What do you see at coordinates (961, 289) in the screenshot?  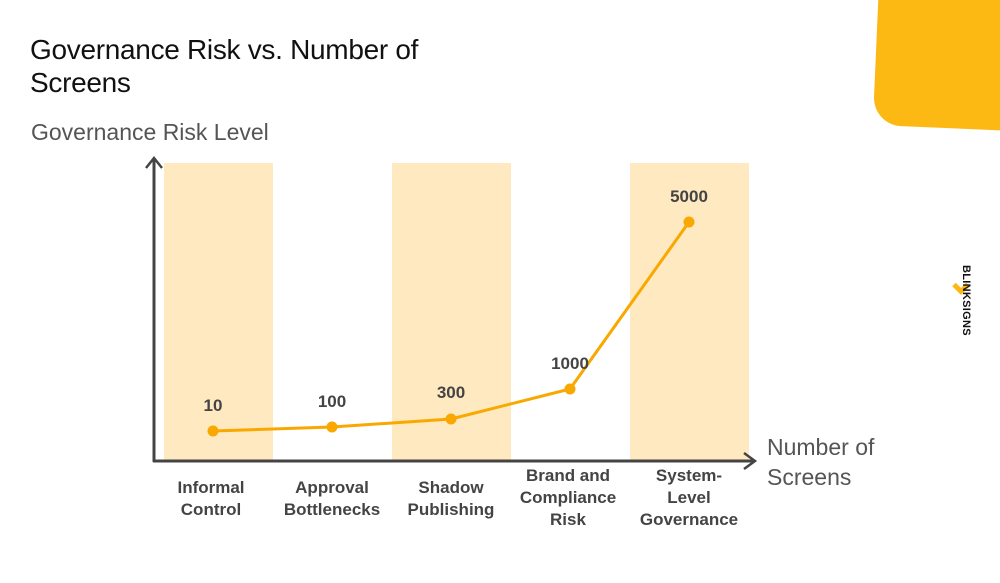 I see `brand-chevron-icon` at bounding box center [961, 289].